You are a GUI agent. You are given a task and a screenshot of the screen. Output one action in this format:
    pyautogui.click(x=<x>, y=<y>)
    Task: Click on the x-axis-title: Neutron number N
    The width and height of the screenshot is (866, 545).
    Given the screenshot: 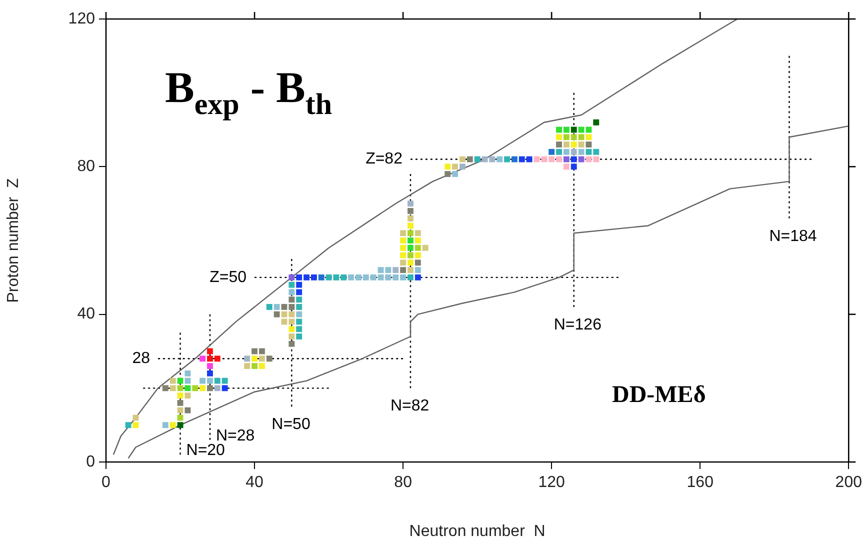 What is the action you would take?
    pyautogui.click(x=477, y=531)
    